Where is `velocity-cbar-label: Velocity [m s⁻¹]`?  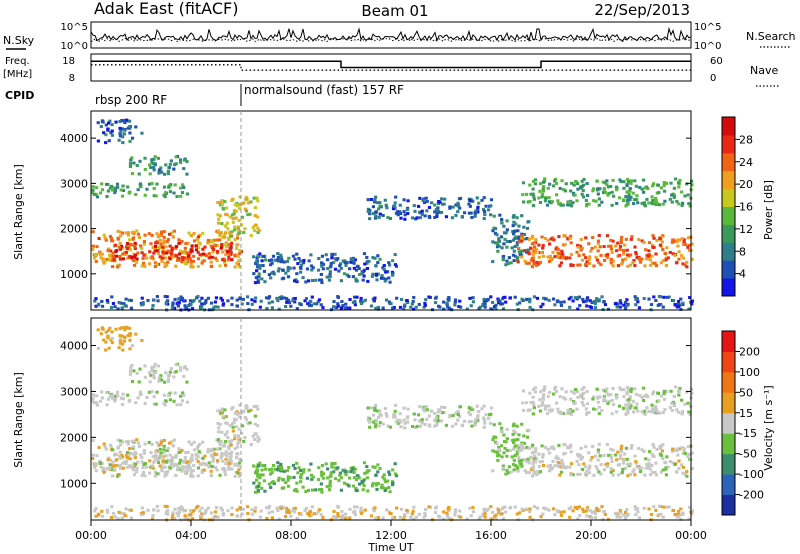
velocity-cbar-label: Velocity [m s⁻¹] is located at coordinates (768, 427).